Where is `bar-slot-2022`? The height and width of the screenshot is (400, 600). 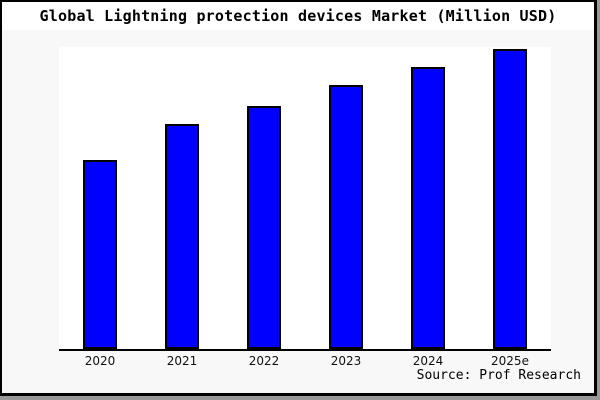 bar-slot-2022 is located at coordinates (264, 227).